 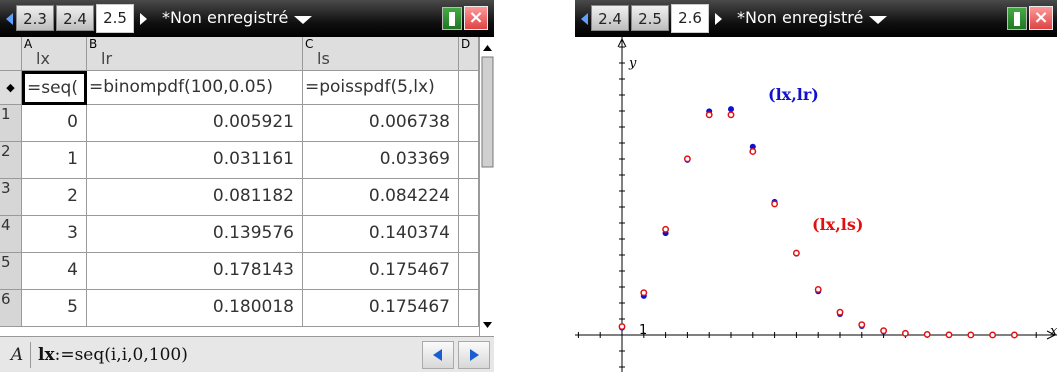 What do you see at coordinates (113, 355) in the screenshot?
I see `entry-formula: lx:=seq(i,i,0,100)` at bounding box center [113, 355].